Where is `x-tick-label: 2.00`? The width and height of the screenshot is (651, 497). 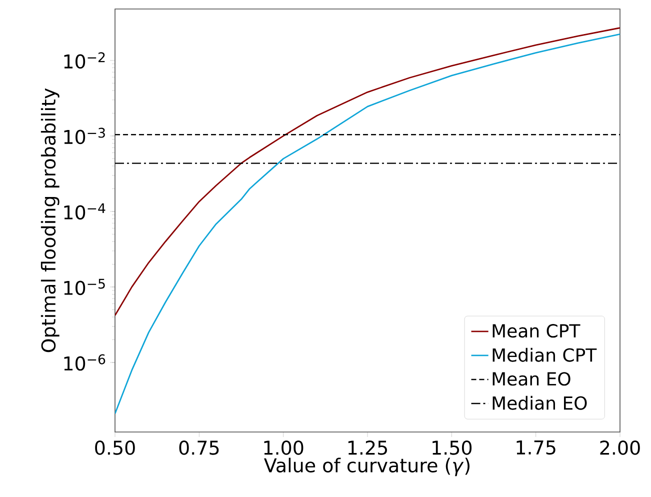
x-tick-label: 2.00 is located at coordinates (620, 447).